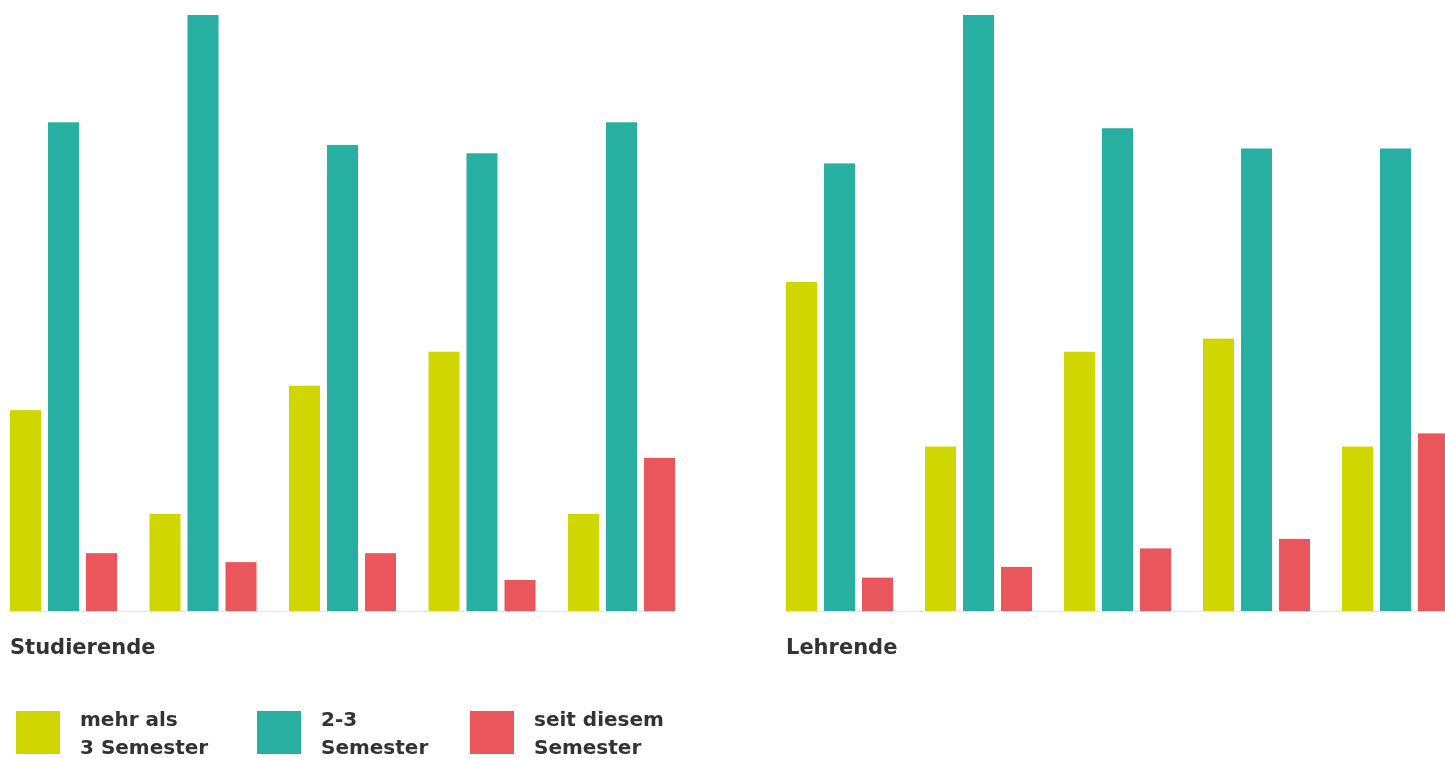  What do you see at coordinates (375, 732) in the screenshot?
I see `legend-label: 2-3 Semester` at bounding box center [375, 732].